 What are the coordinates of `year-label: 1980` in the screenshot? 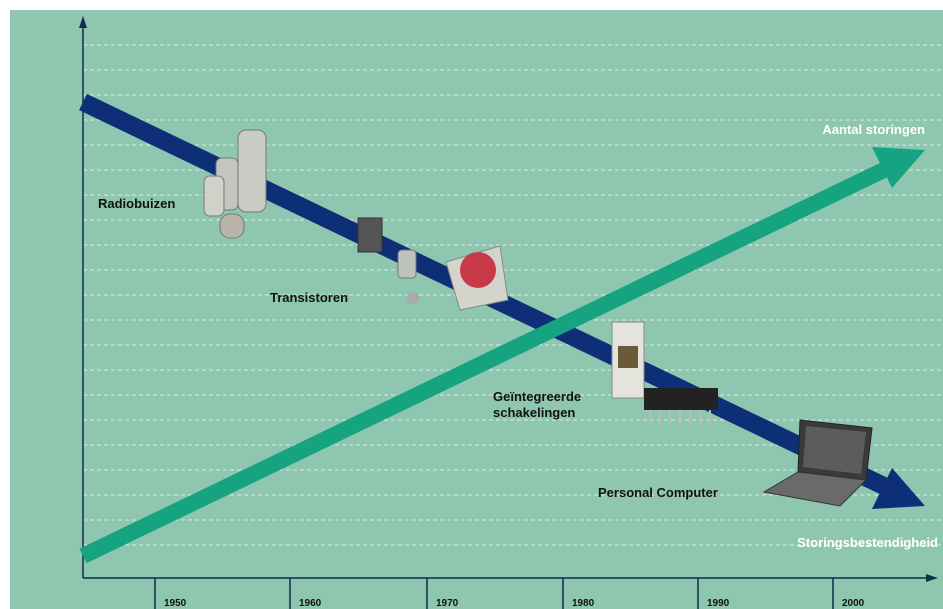 It's located at (583, 603).